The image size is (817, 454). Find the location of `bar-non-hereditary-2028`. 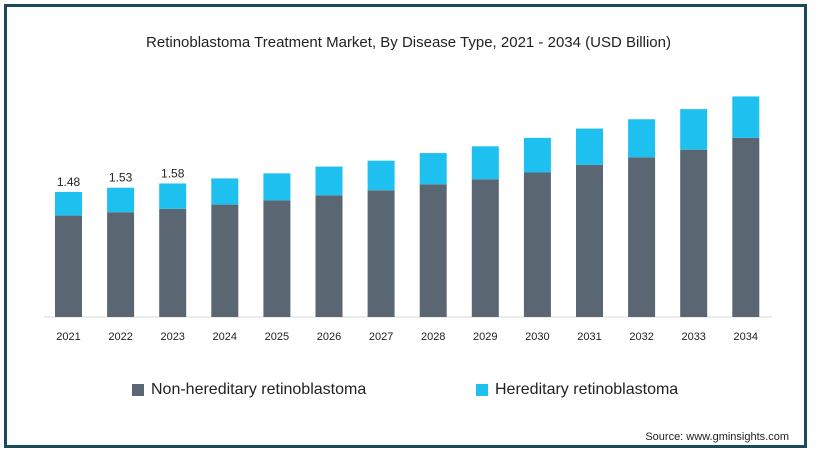

bar-non-hereditary-2028 is located at coordinates (433, 250).